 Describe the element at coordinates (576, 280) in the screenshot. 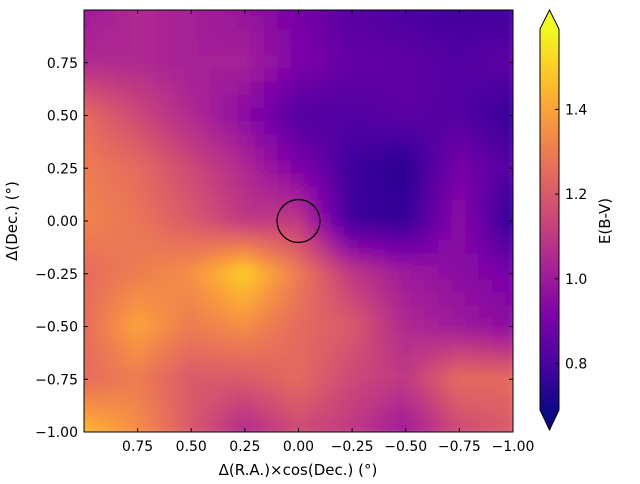

I see `colorbar-tick-label: 1.0` at that location.